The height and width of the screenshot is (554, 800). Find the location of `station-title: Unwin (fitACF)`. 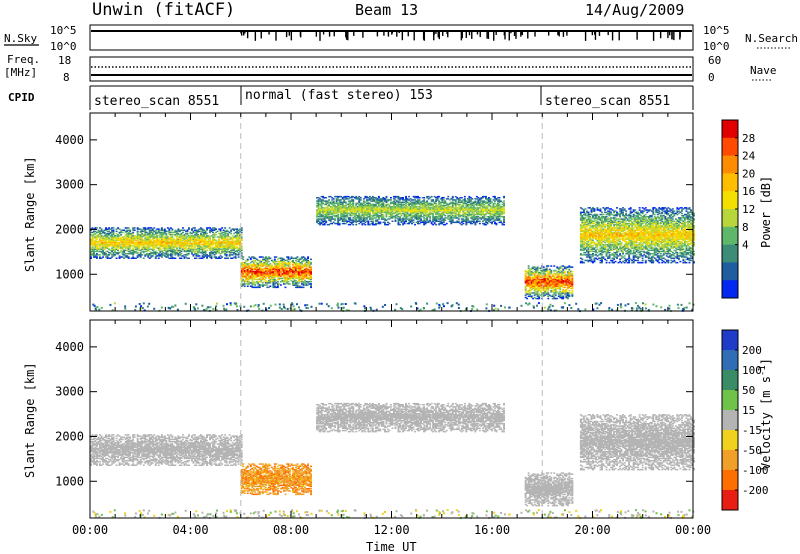

station-title: Unwin (fitACF) is located at coordinates (163, 10).